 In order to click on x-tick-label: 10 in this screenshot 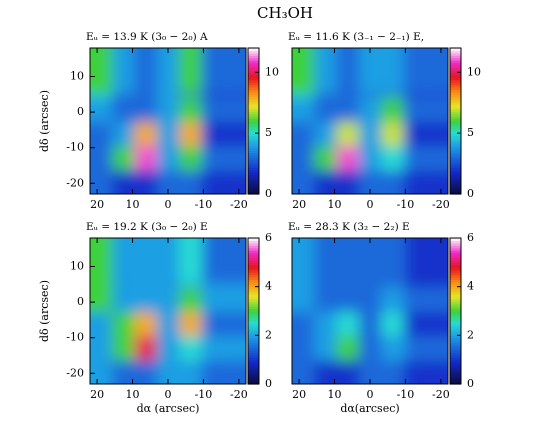, I will do `click(133, 204)`.